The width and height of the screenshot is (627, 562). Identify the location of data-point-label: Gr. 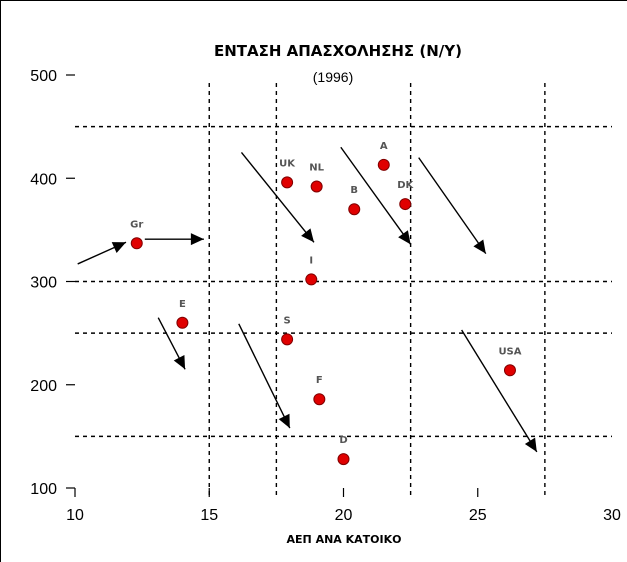
(136, 224).